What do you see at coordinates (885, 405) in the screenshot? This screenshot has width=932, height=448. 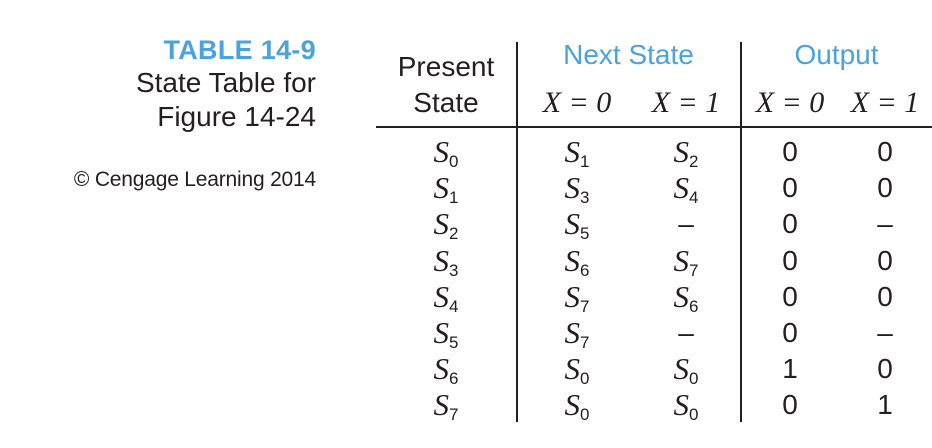 I see `output-x1-cell: 1` at bounding box center [885, 405].